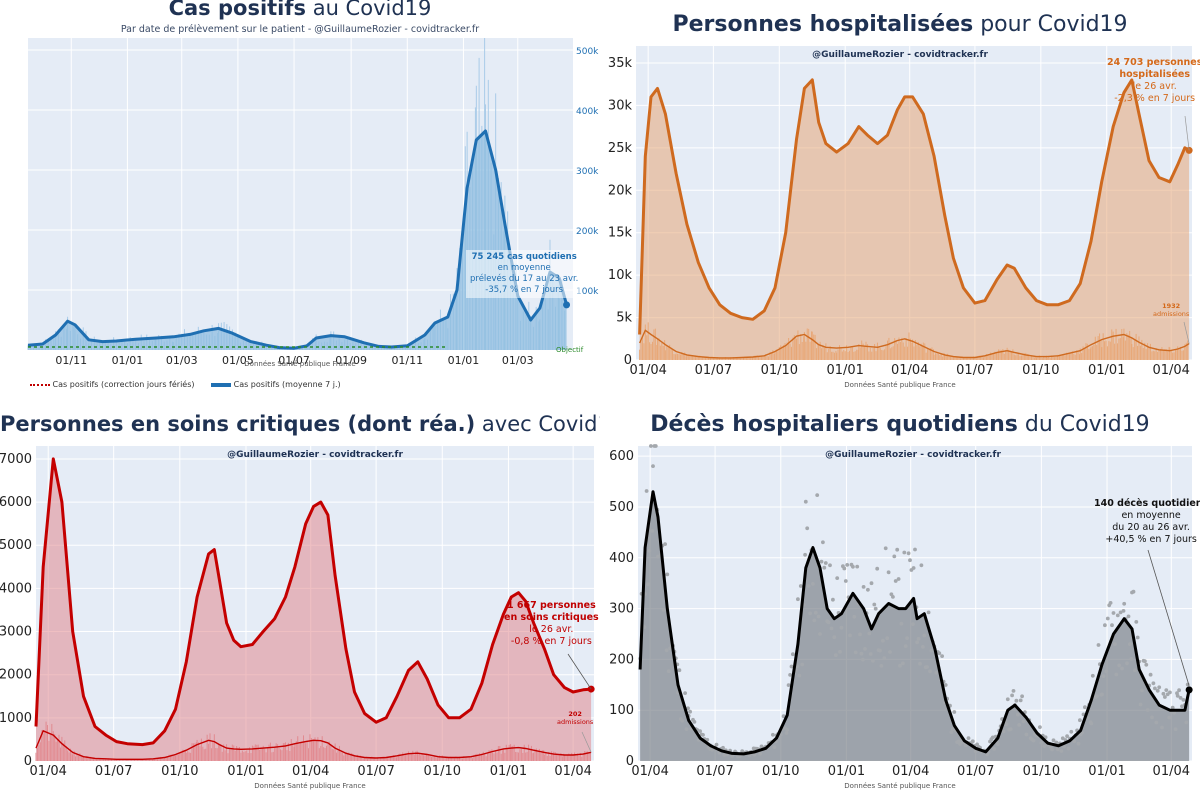  What do you see at coordinates (620, 63) in the screenshot?
I see `y-tick-label: 35k` at bounding box center [620, 63].